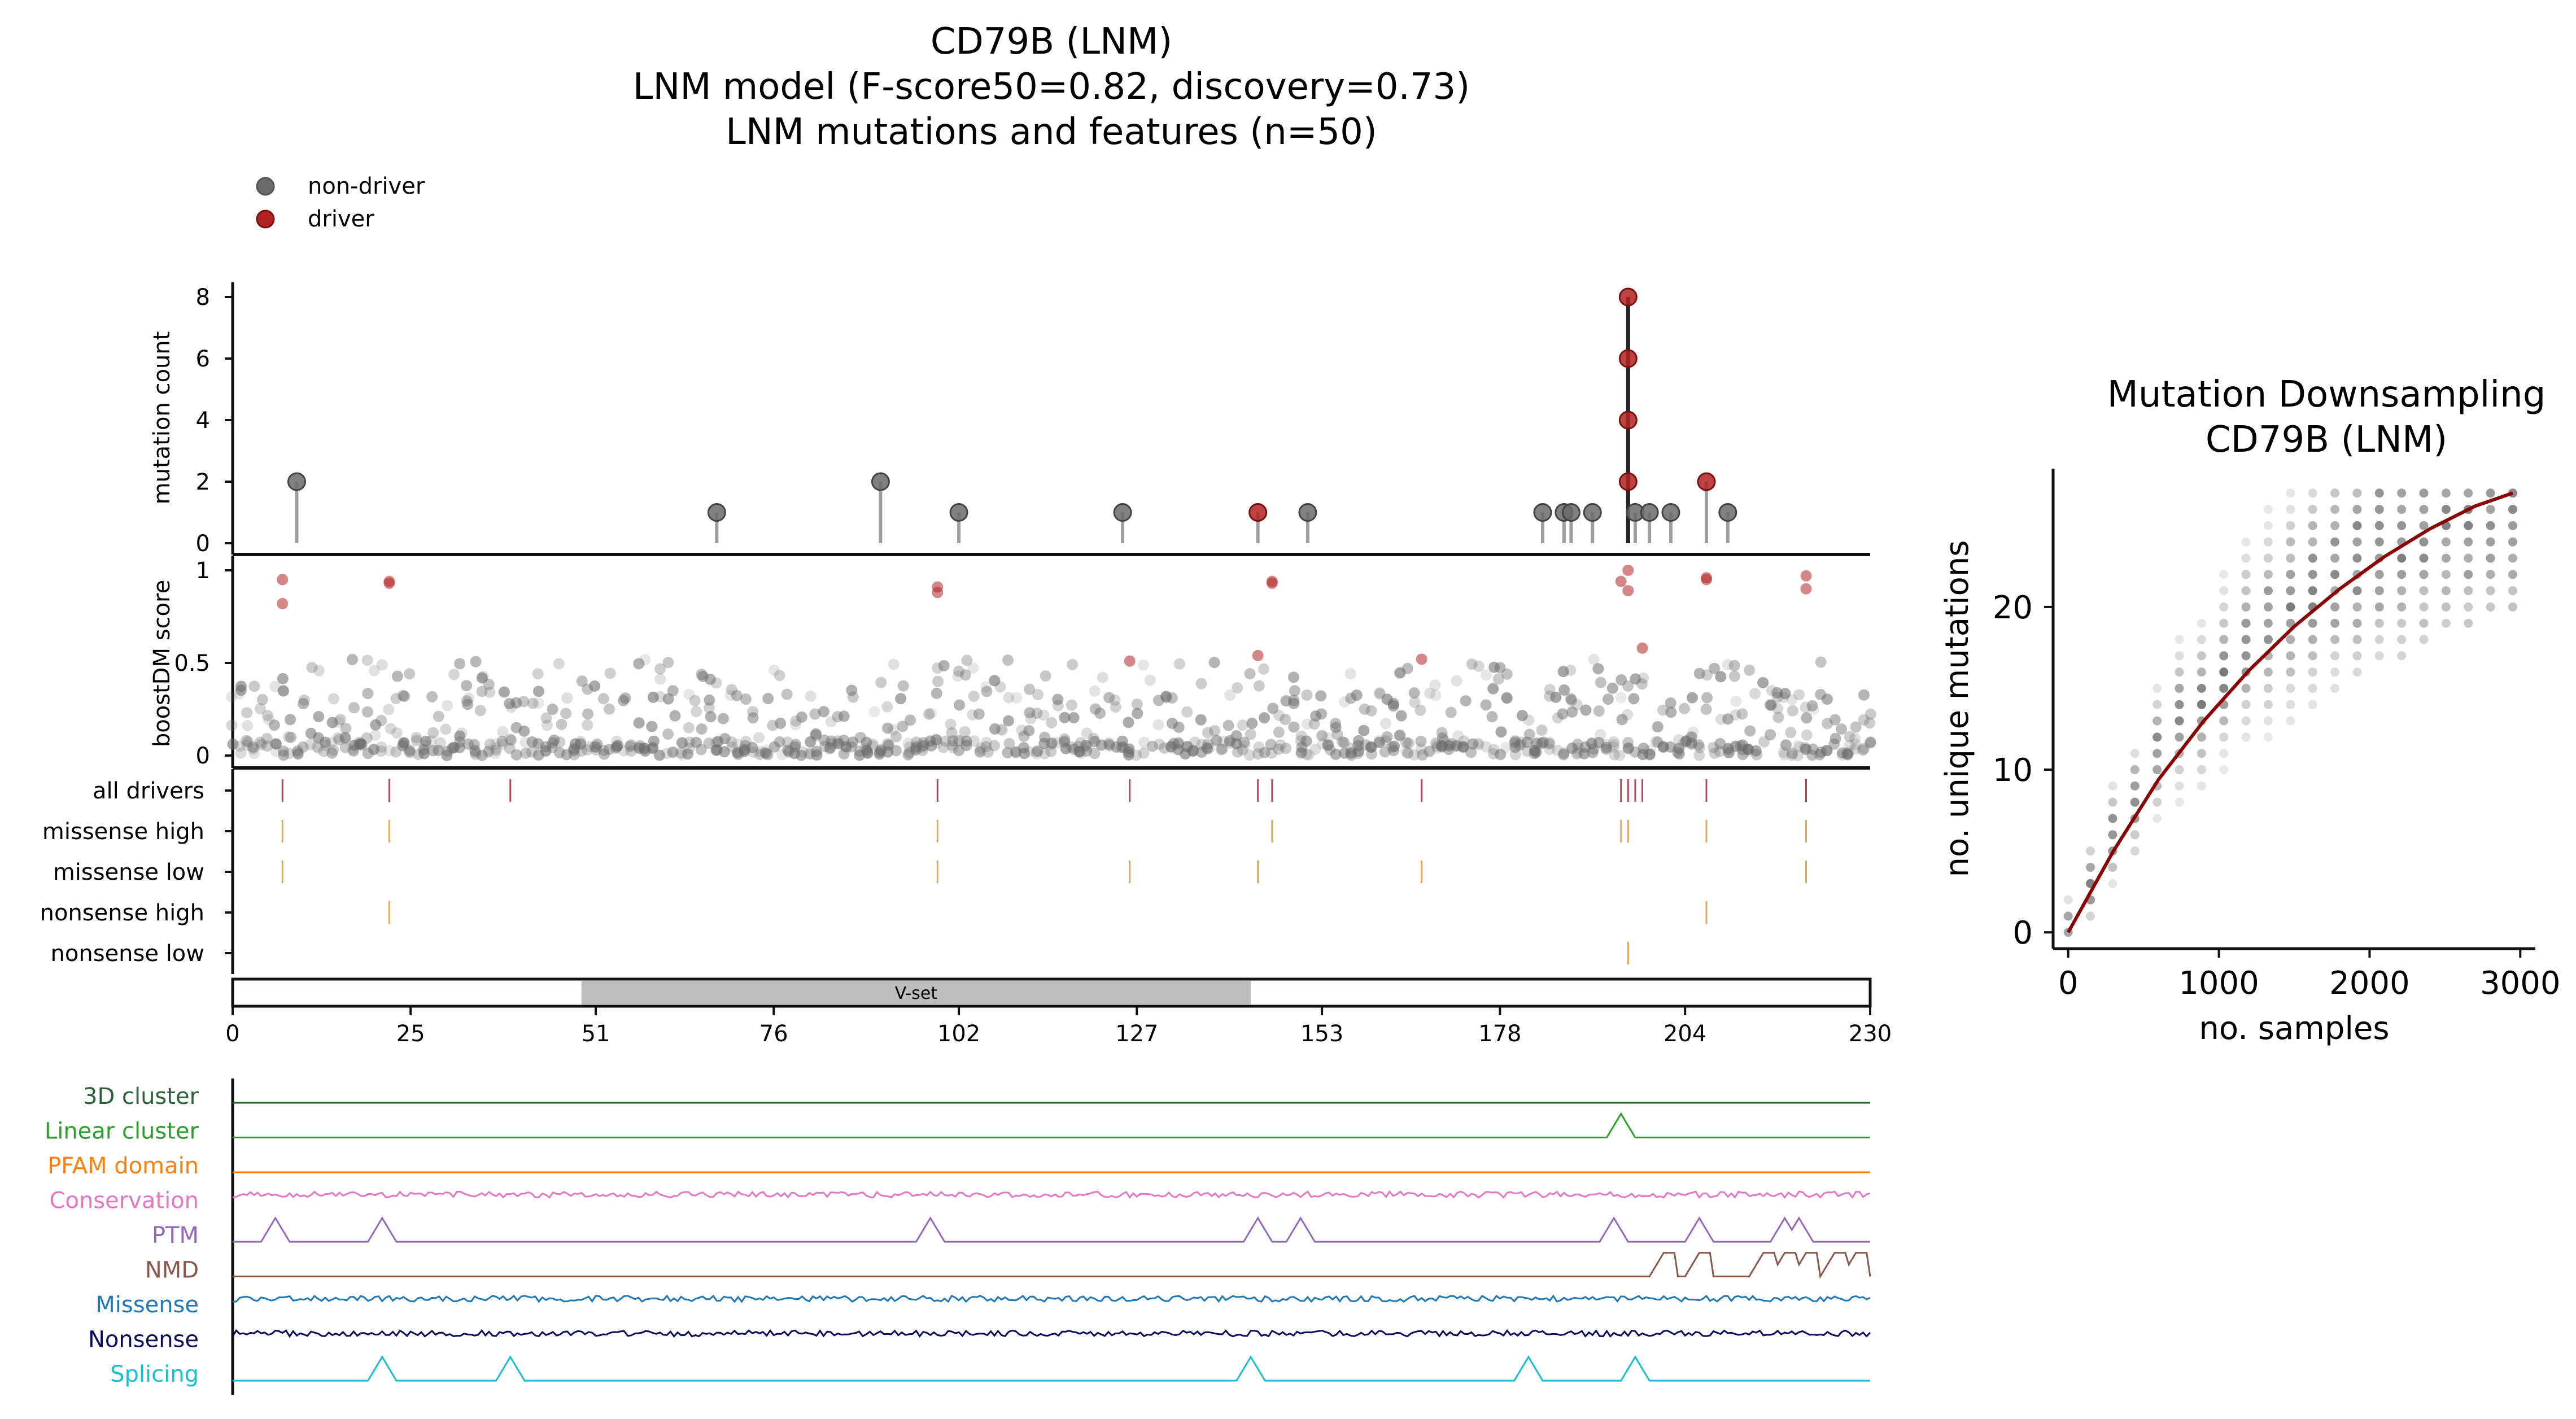 This screenshot has width=2576, height=1419. Describe the element at coordinates (341, 219) in the screenshot. I see `legend-driver-label: driver` at that location.